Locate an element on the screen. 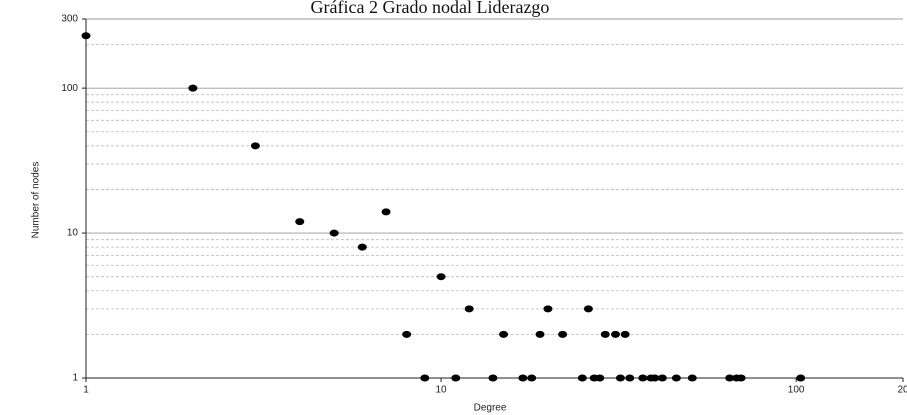 This screenshot has width=907, height=415. chart-title: Gráfica 2 Grado nodal Liderazgo is located at coordinates (430, 8).